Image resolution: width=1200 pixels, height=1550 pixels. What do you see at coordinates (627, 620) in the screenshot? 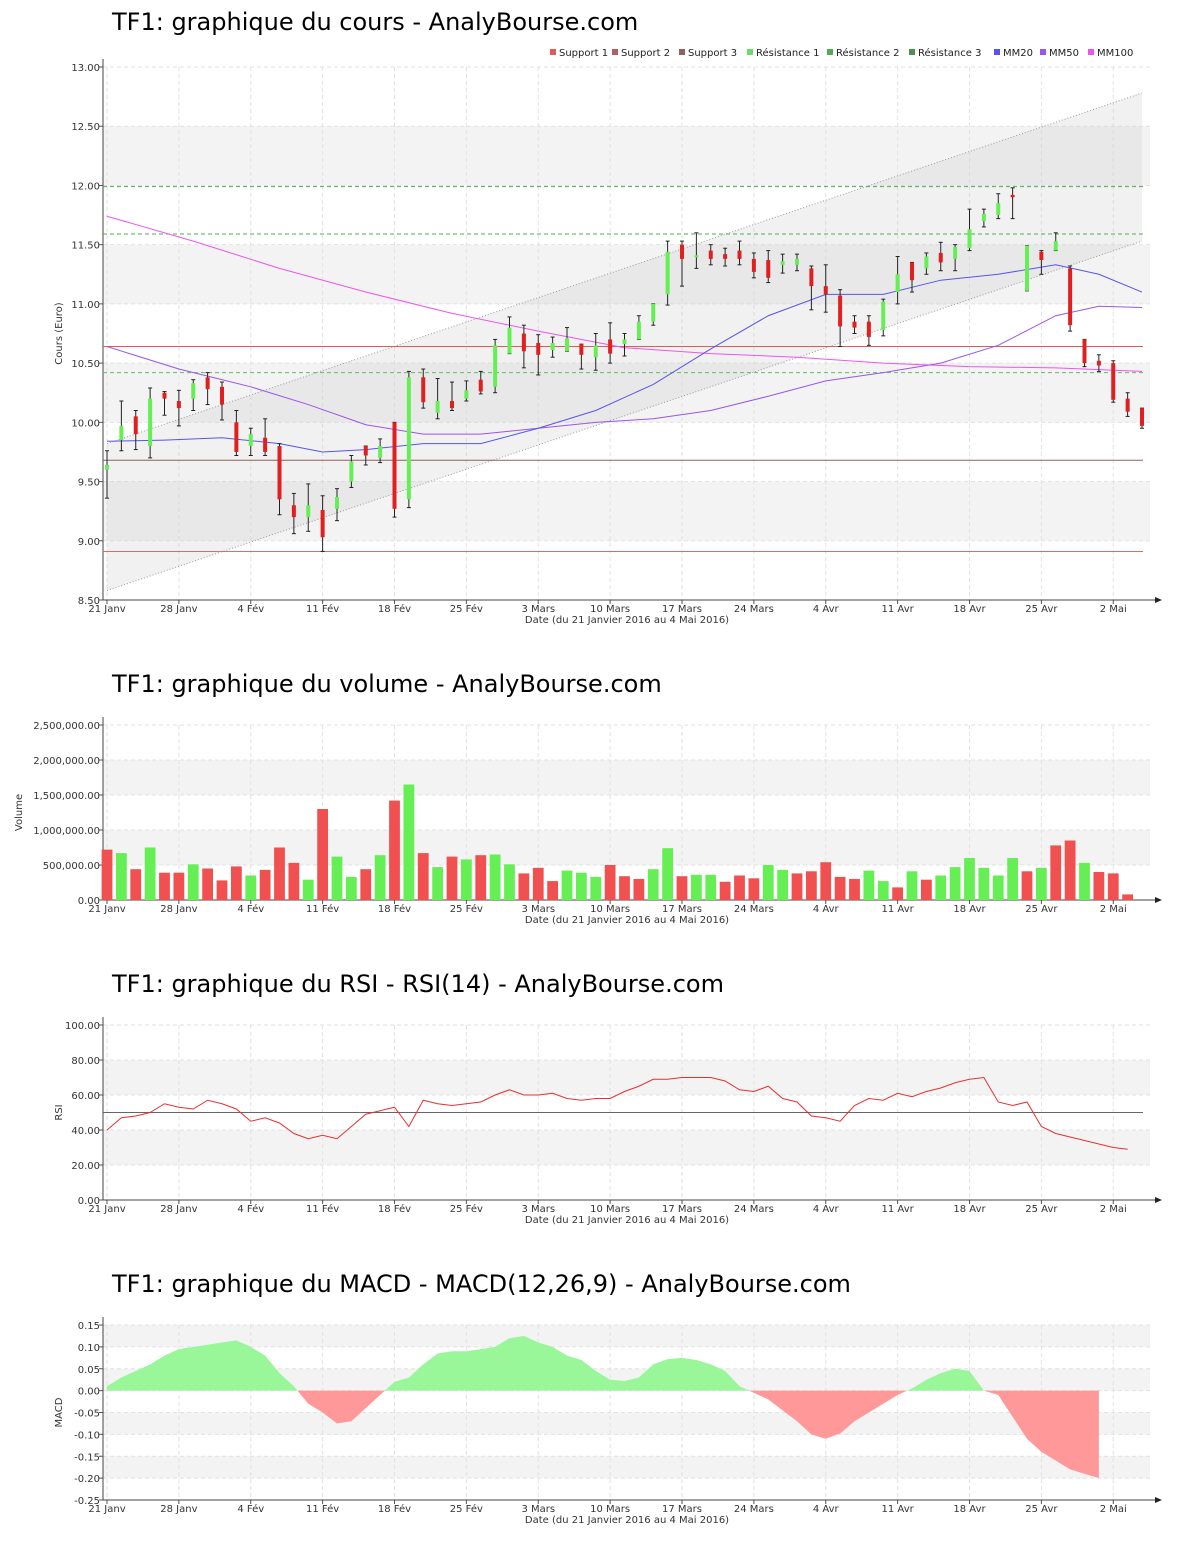
I see `price-x-axis-label: Date (du 21 Janvier 2016 au 4 Mai 2016)` at bounding box center [627, 620].